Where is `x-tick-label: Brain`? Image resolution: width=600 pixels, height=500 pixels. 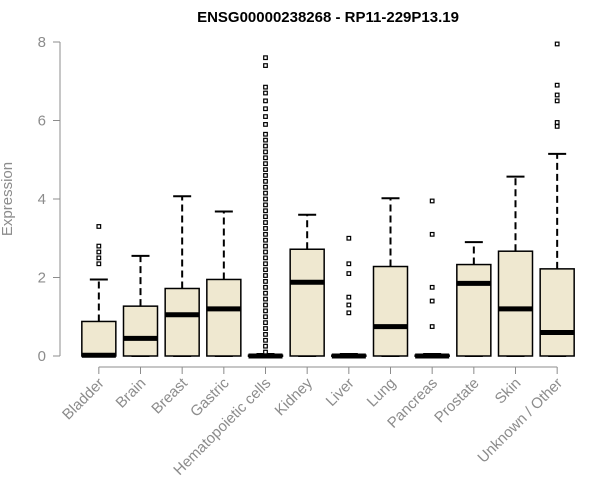
x-tick-label: Brain is located at coordinates (131, 393).